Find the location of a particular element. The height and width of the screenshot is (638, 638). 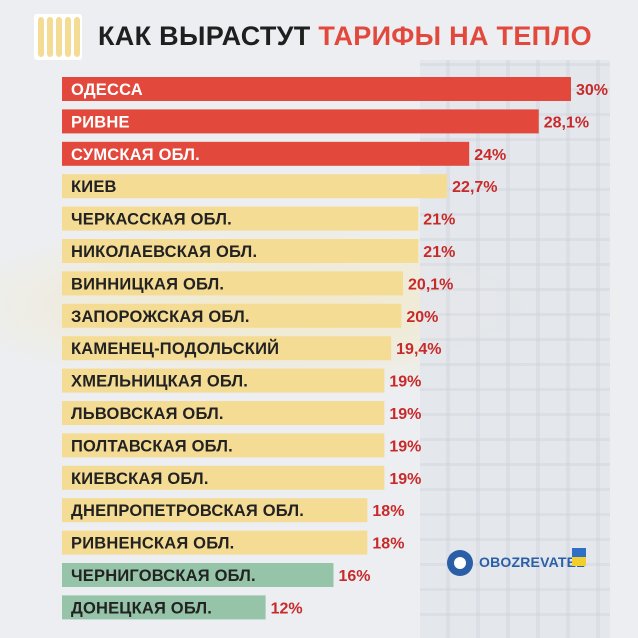

bar-label-7: ВИННИЦКАЯ ОБЛ. is located at coordinates (147, 284).